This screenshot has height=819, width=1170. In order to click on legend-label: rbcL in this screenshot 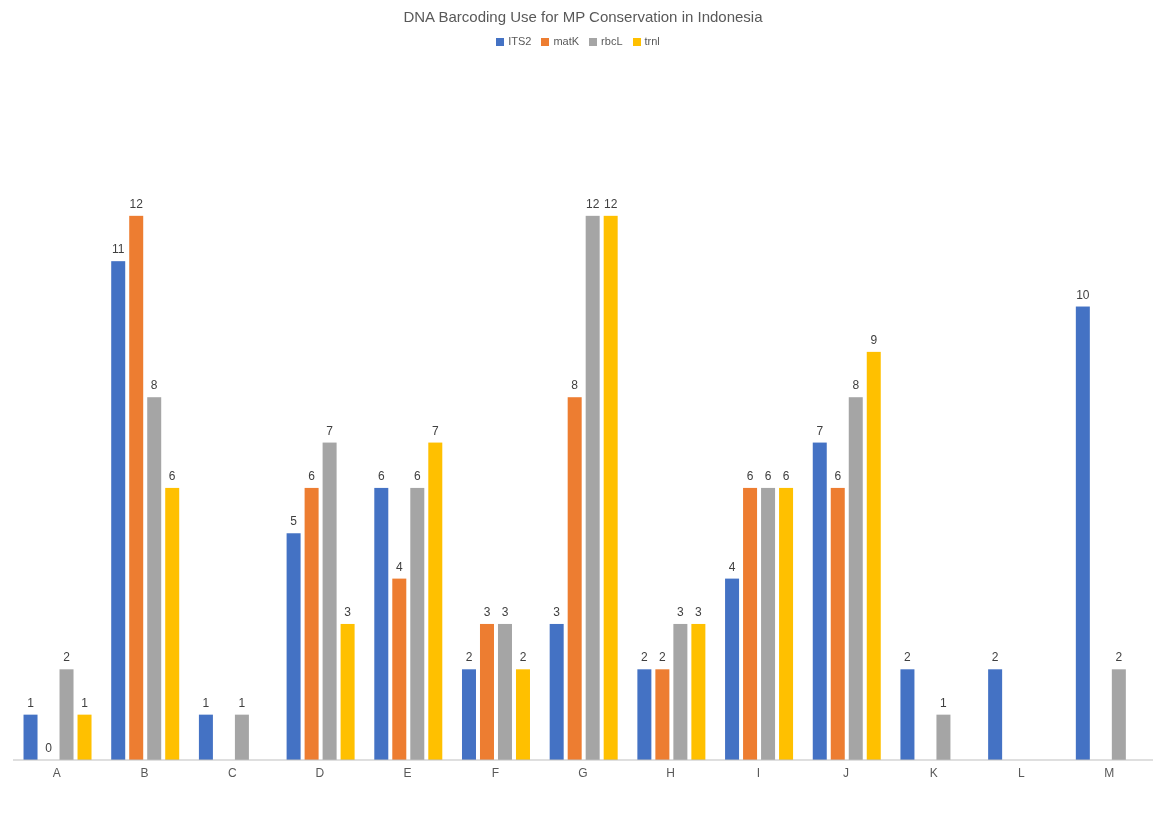, I will do `click(612, 41)`.